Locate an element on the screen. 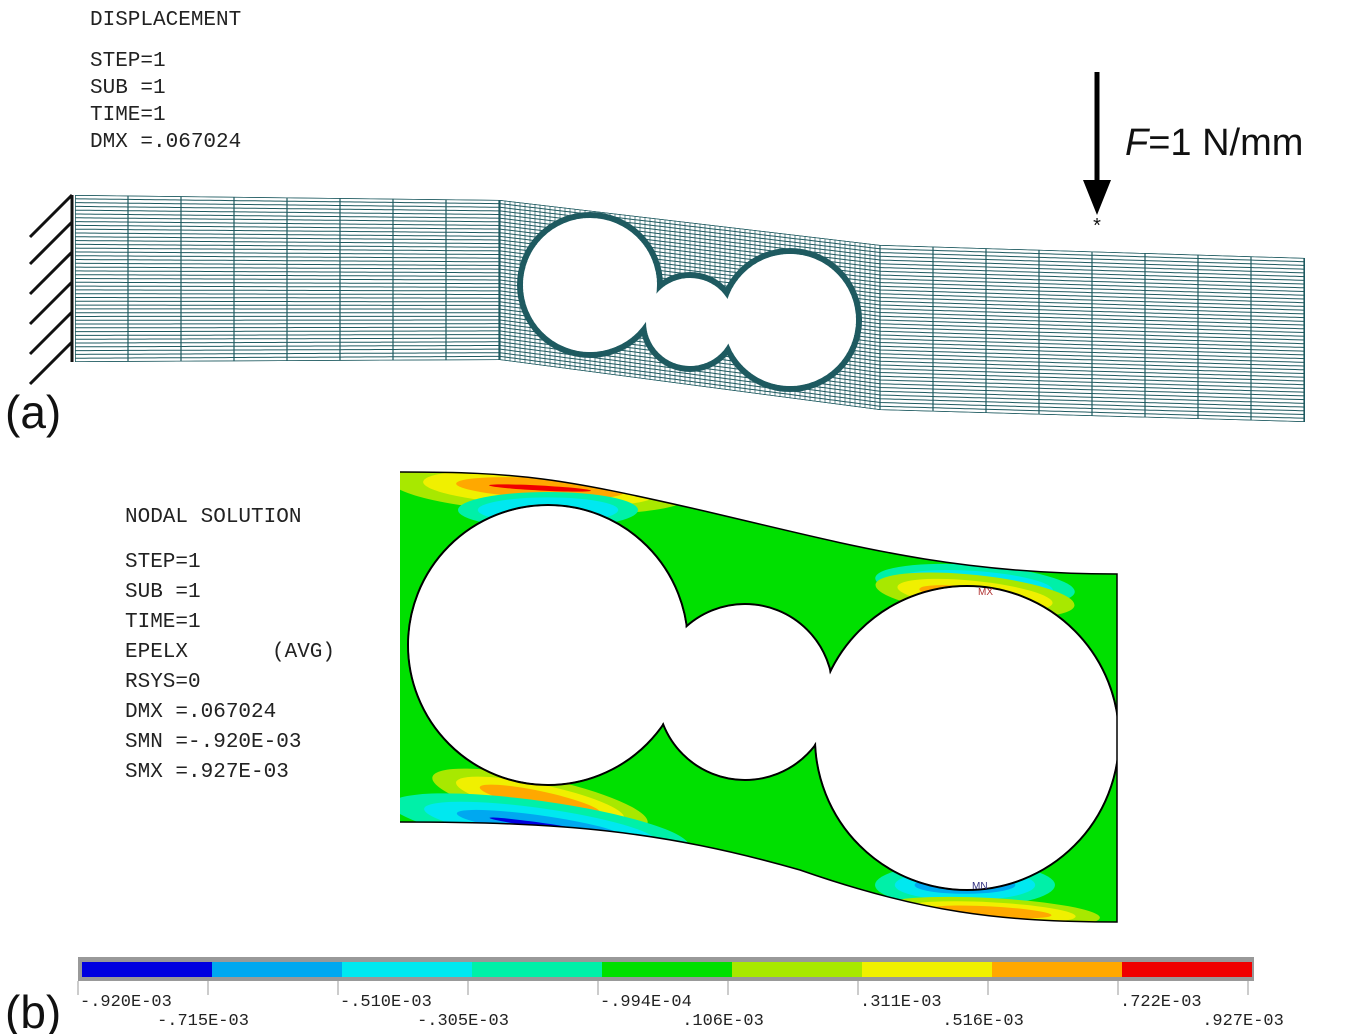 This screenshot has height=1034, width=1370. legend-label: -.510E-03 is located at coordinates (386, 1002).